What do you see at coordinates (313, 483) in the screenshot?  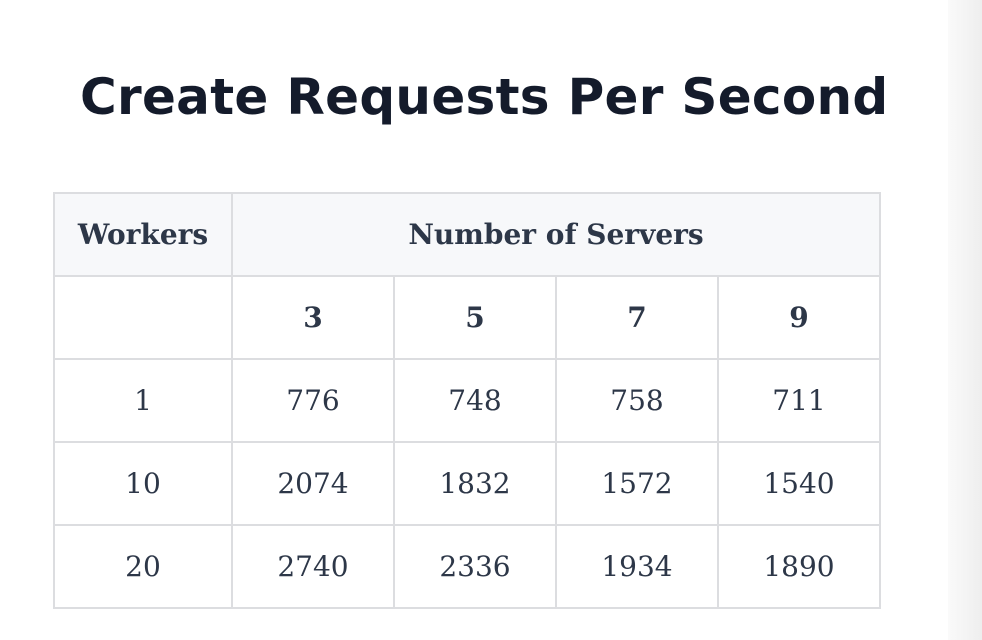 I see `value-cell: 2074` at bounding box center [313, 483].